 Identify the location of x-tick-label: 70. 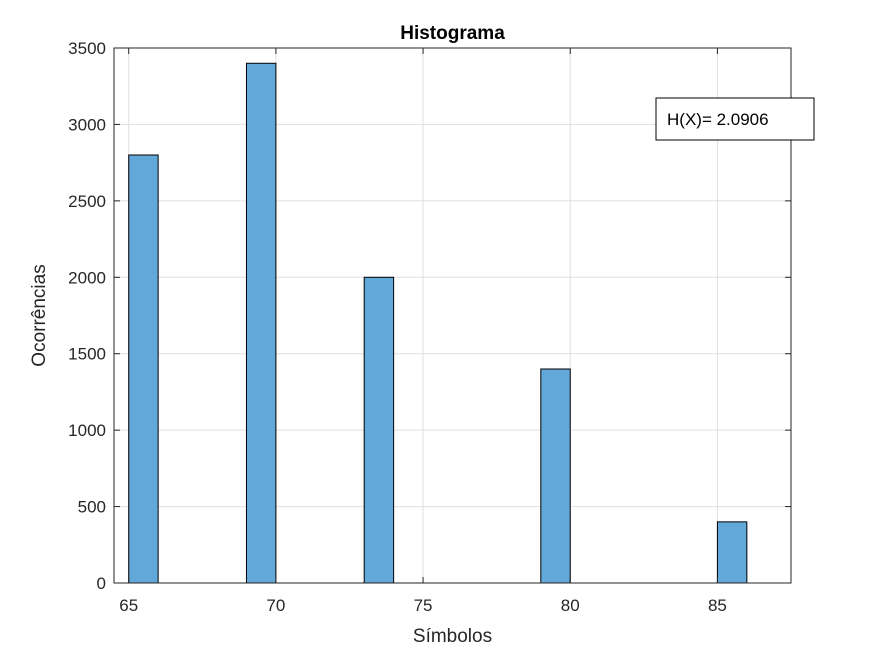
(275, 605).